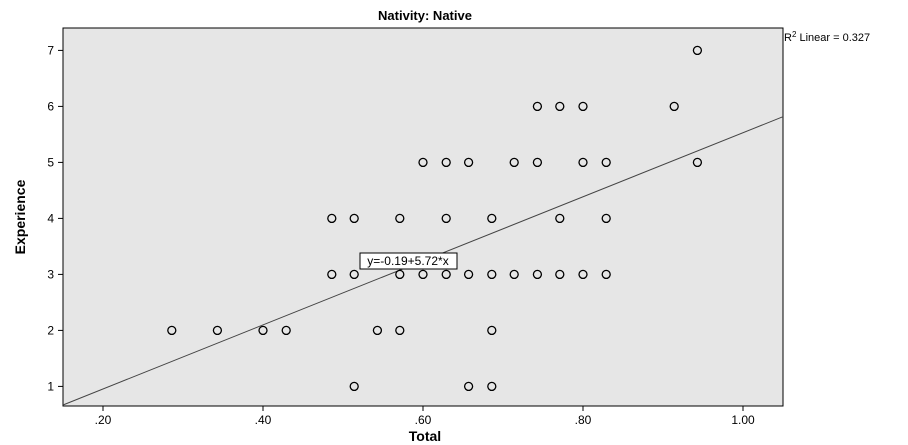 The width and height of the screenshot is (908, 445). What do you see at coordinates (55, 218) in the screenshot?
I see `y-axis: 1 2 3 4 5 6 7` at bounding box center [55, 218].